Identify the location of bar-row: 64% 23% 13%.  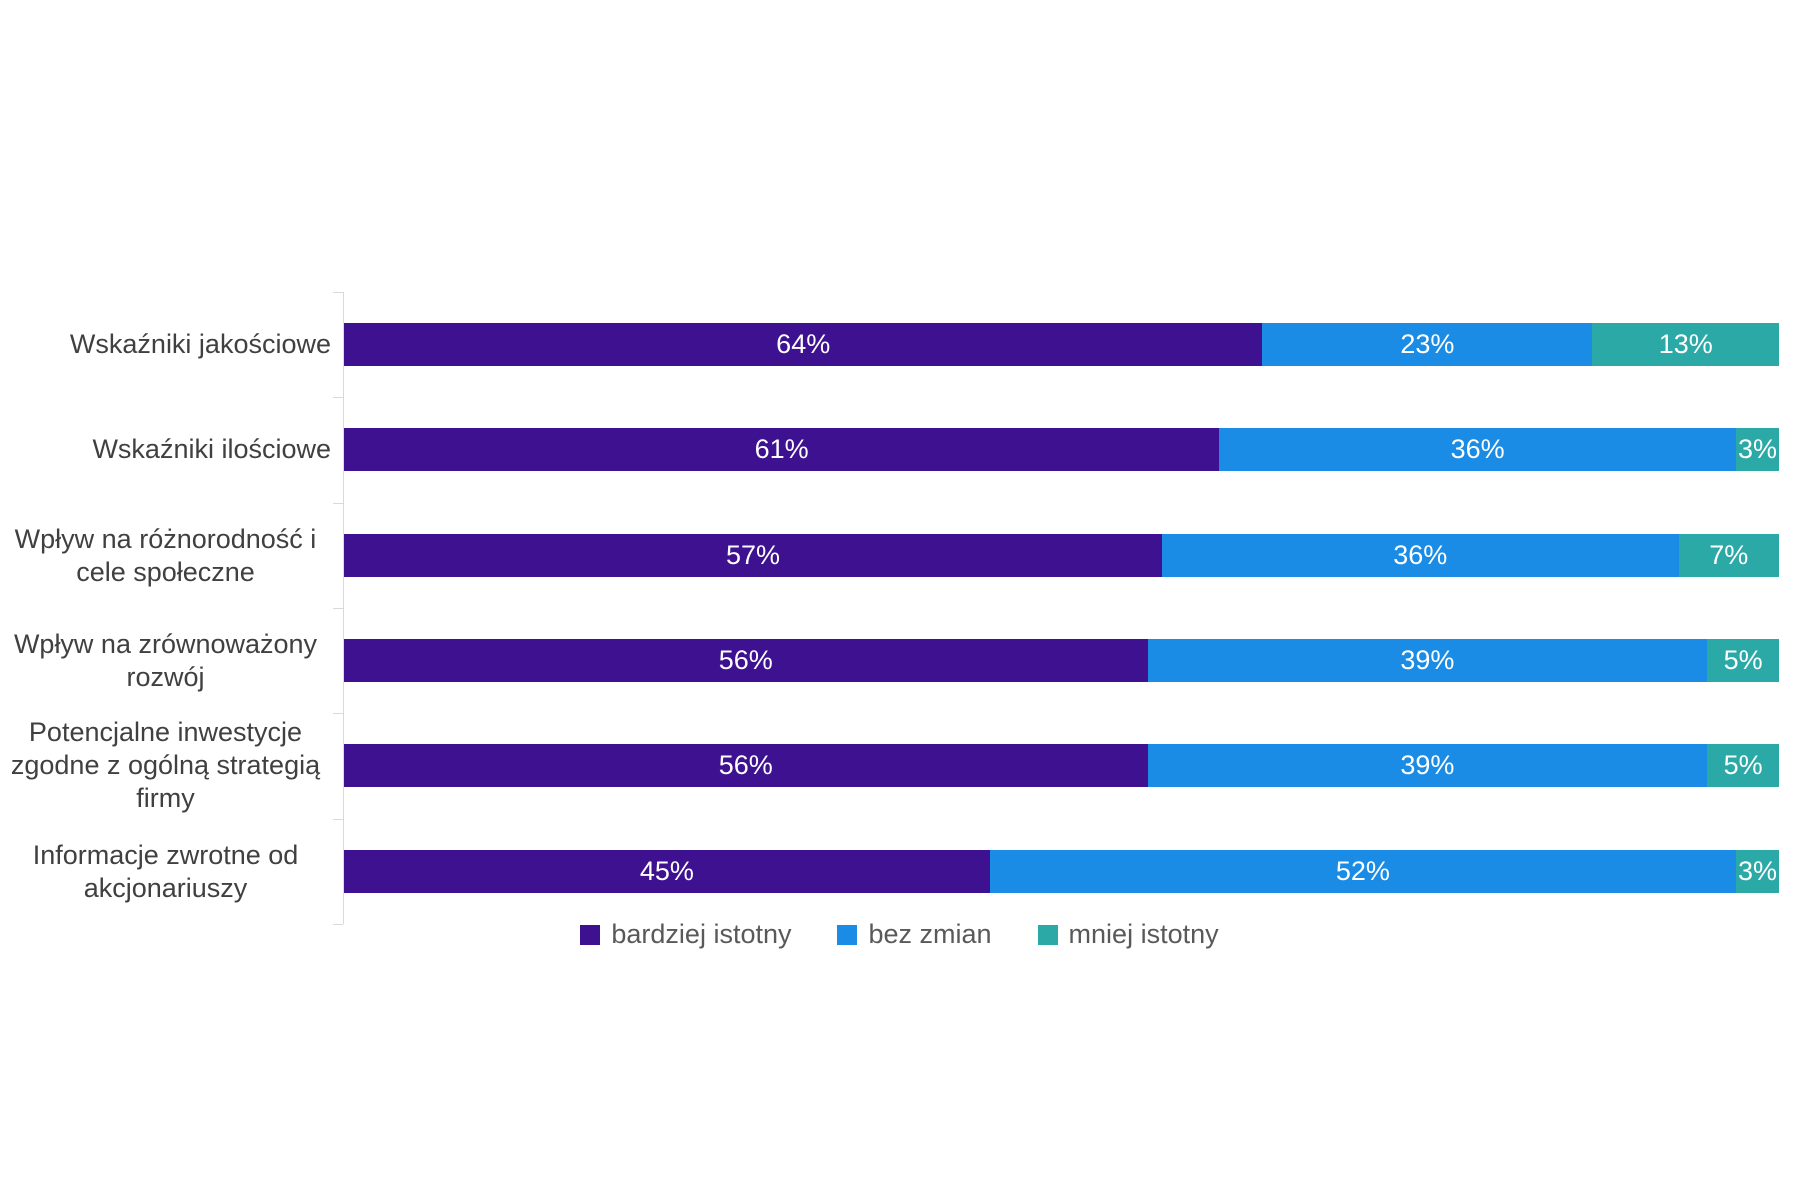
(1061, 344).